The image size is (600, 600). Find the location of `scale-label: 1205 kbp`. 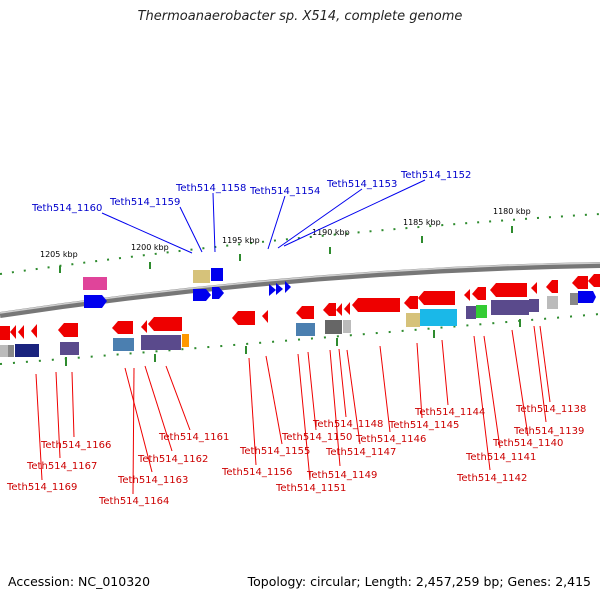

scale-label: 1205 kbp is located at coordinates (59, 254).